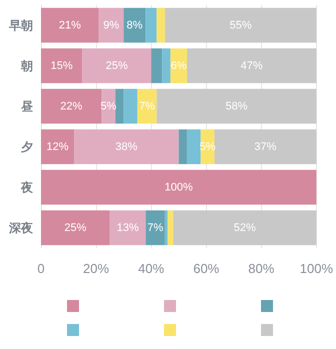  What do you see at coordinates (21, 227) in the screenshot?
I see `y-tick-label: 深夜` at bounding box center [21, 227].